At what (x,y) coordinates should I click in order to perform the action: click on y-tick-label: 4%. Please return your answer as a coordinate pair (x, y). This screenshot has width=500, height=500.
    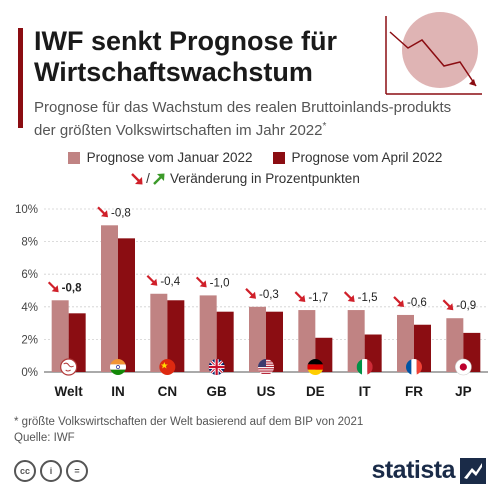
    Looking at the image, I should click on (29, 308).